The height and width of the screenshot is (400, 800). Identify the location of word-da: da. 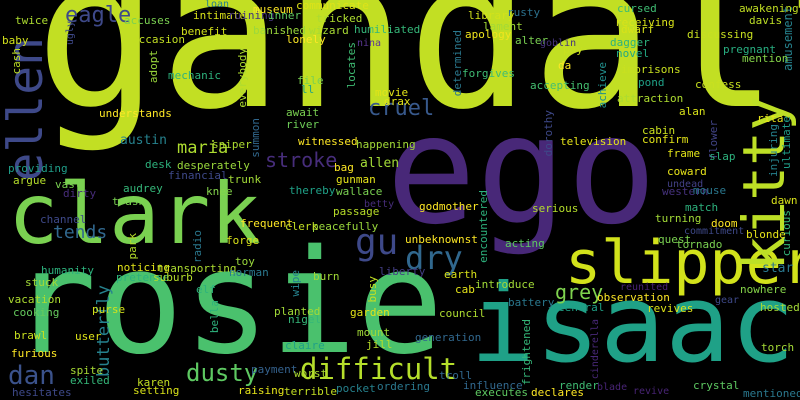
(565, 65).